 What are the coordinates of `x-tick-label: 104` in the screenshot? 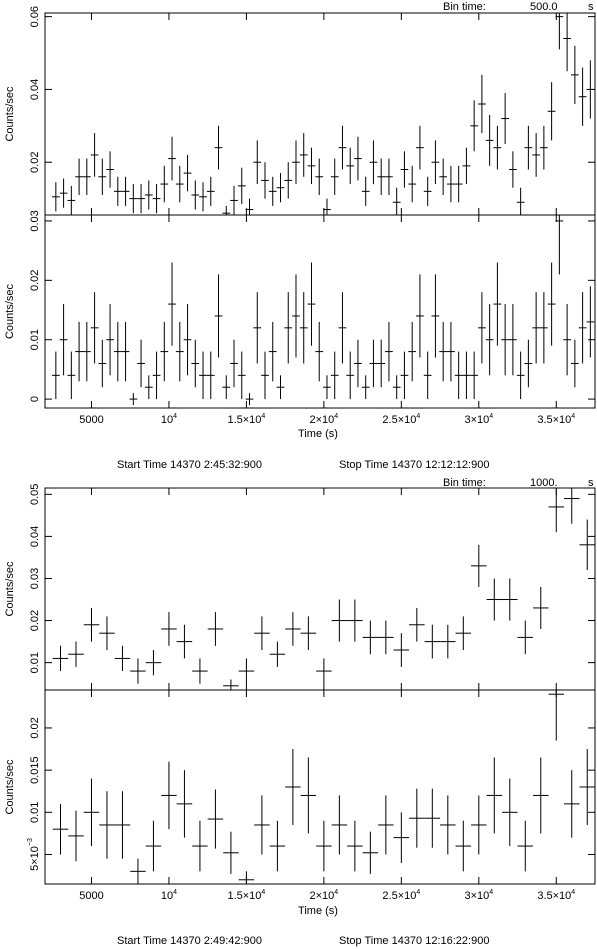 It's located at (169, 419).